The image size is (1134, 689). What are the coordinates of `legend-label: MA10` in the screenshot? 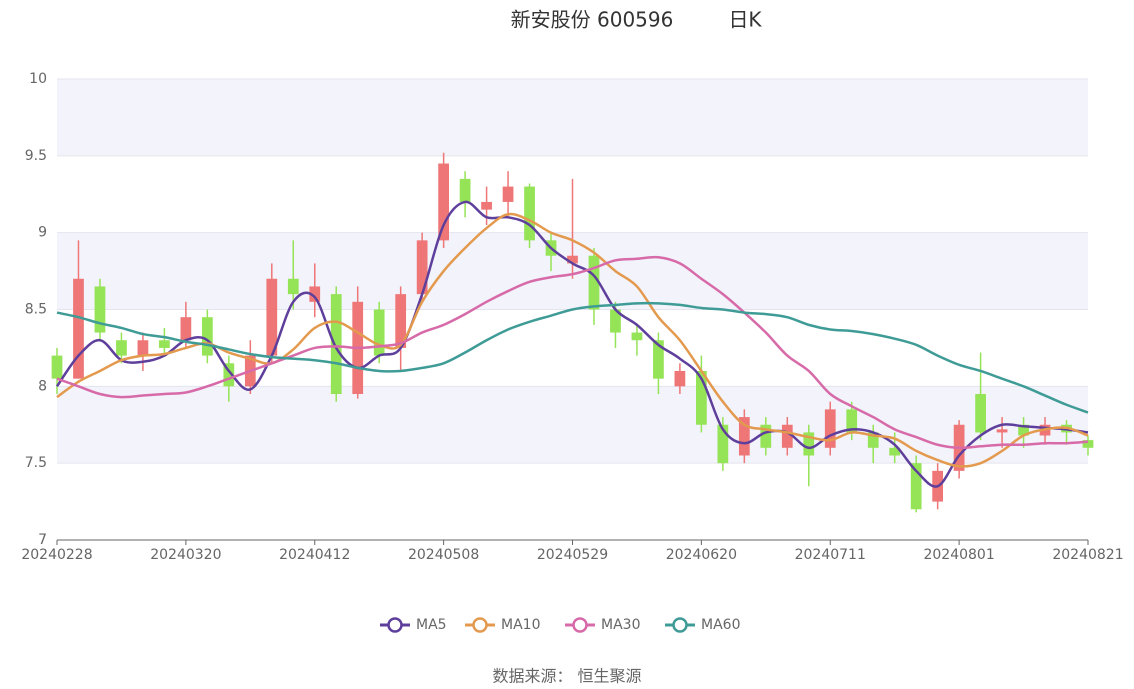 It's located at (520, 625).